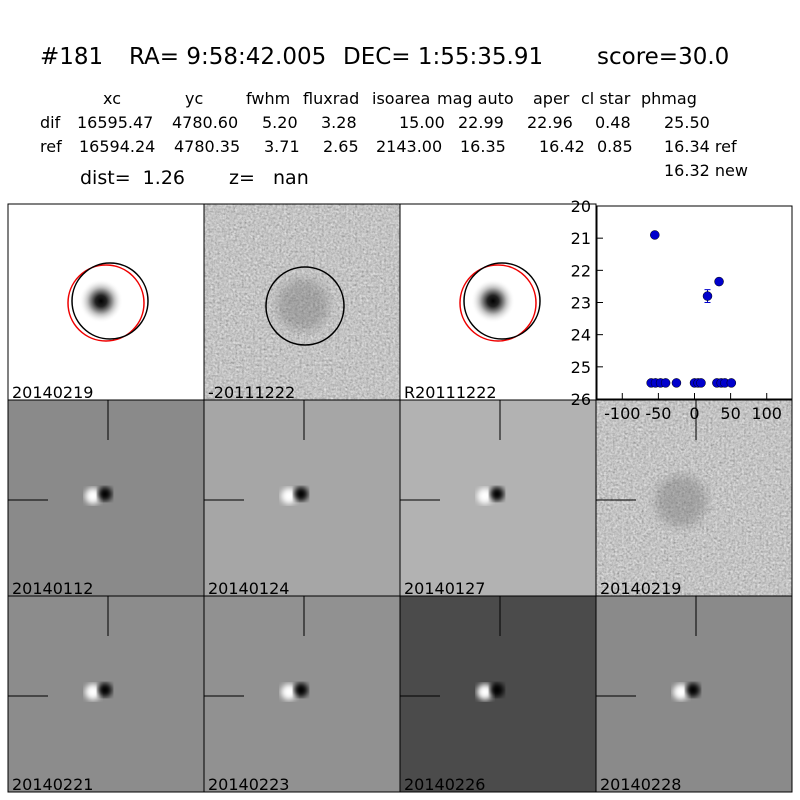 The image size is (800, 800). Describe the element at coordinates (562, 146) in the screenshot. I see `table-cell: 16.42` at that location.